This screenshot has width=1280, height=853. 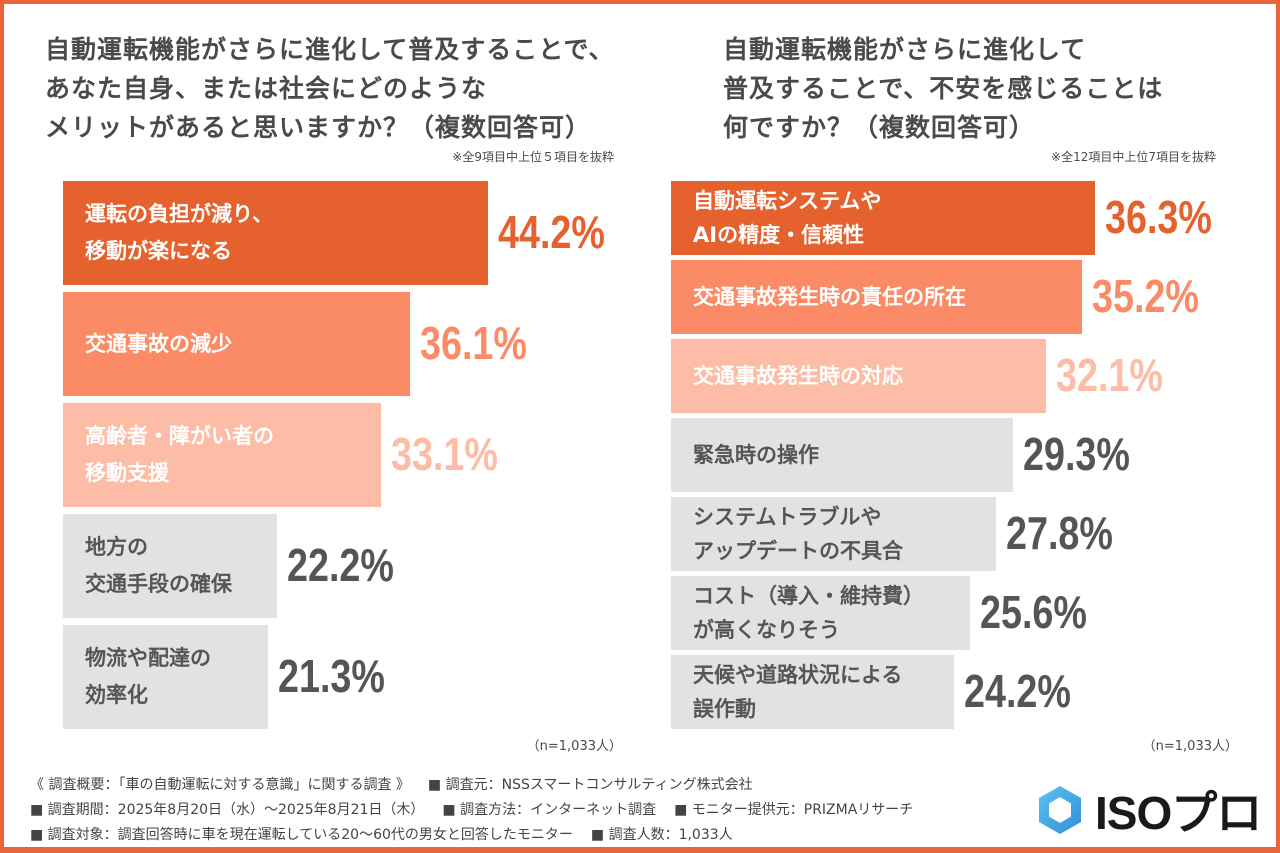 What do you see at coordinates (533, 157) in the screenshot?
I see `left-chart-note: ※全9項目中上位５項目を抜粋` at bounding box center [533, 157].